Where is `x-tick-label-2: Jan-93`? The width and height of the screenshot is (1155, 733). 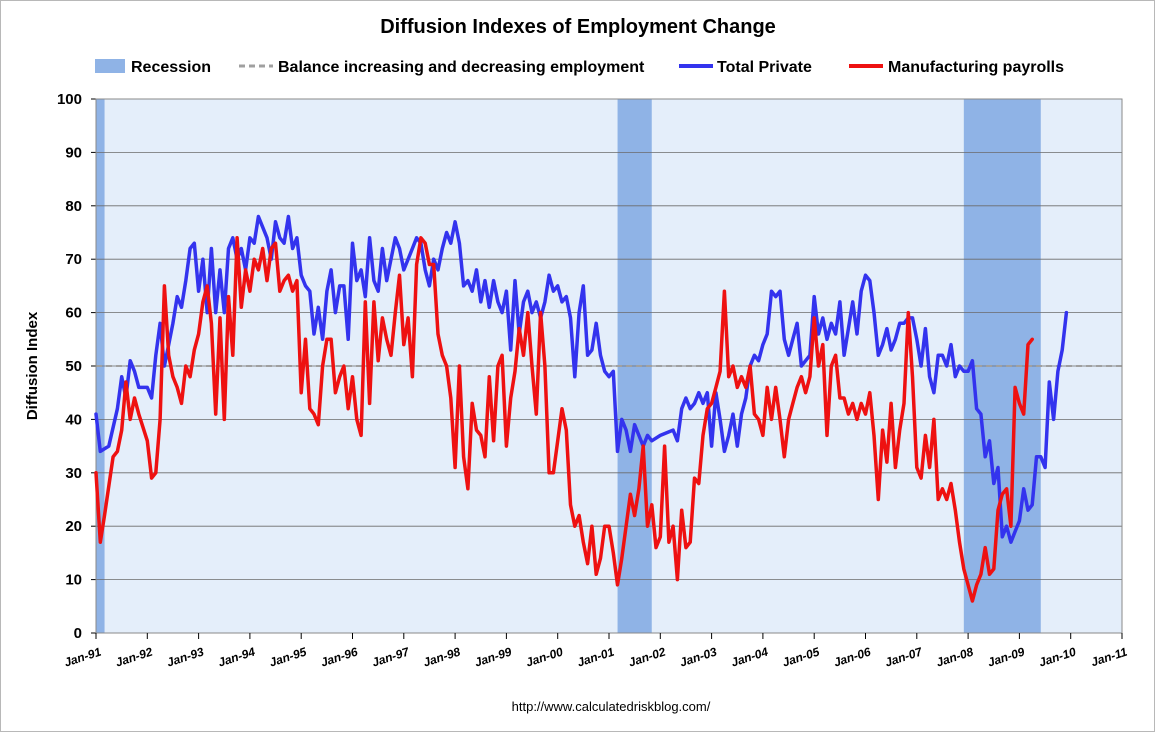 x-tick-label-2: Jan-93 is located at coordinates (185, 656).